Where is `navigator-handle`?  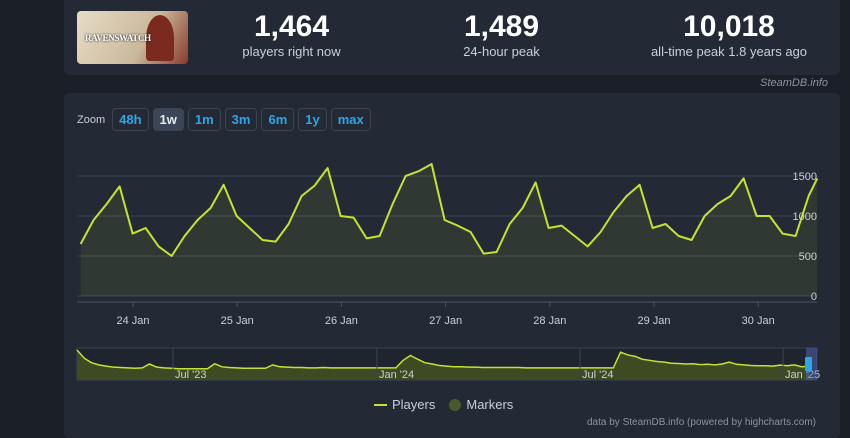
navigator-handle is located at coordinates (808, 364).